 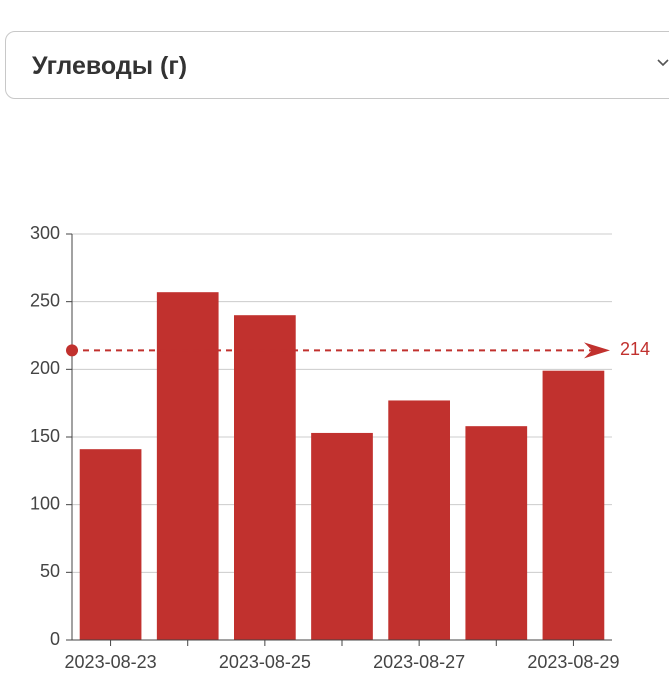 I want to click on x-tick-label: 2023-08-29, so click(x=573, y=662).